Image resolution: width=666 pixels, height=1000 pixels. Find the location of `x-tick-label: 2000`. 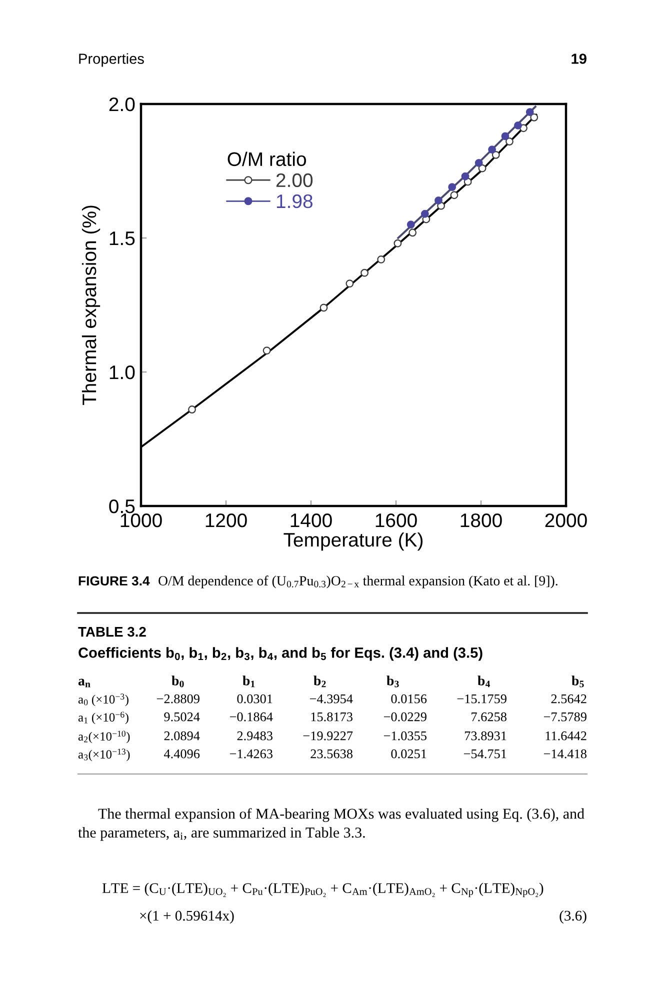

x-tick-label: 2000 is located at coordinates (566, 520).